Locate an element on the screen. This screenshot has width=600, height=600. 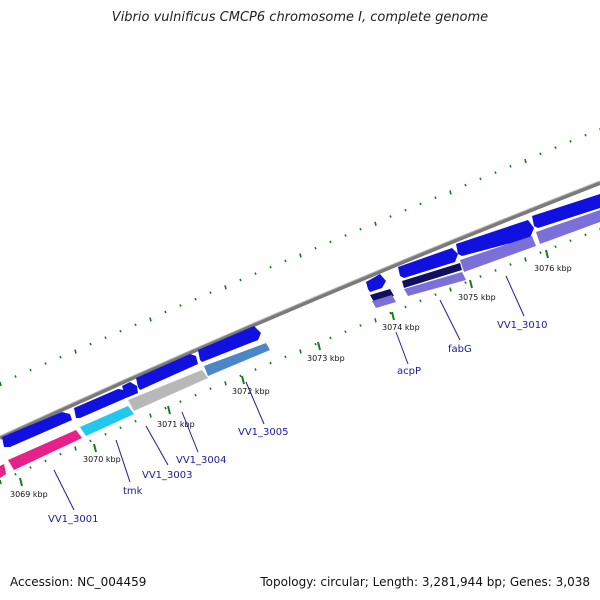
tick-label: 3071 kbp is located at coordinates (176, 424).